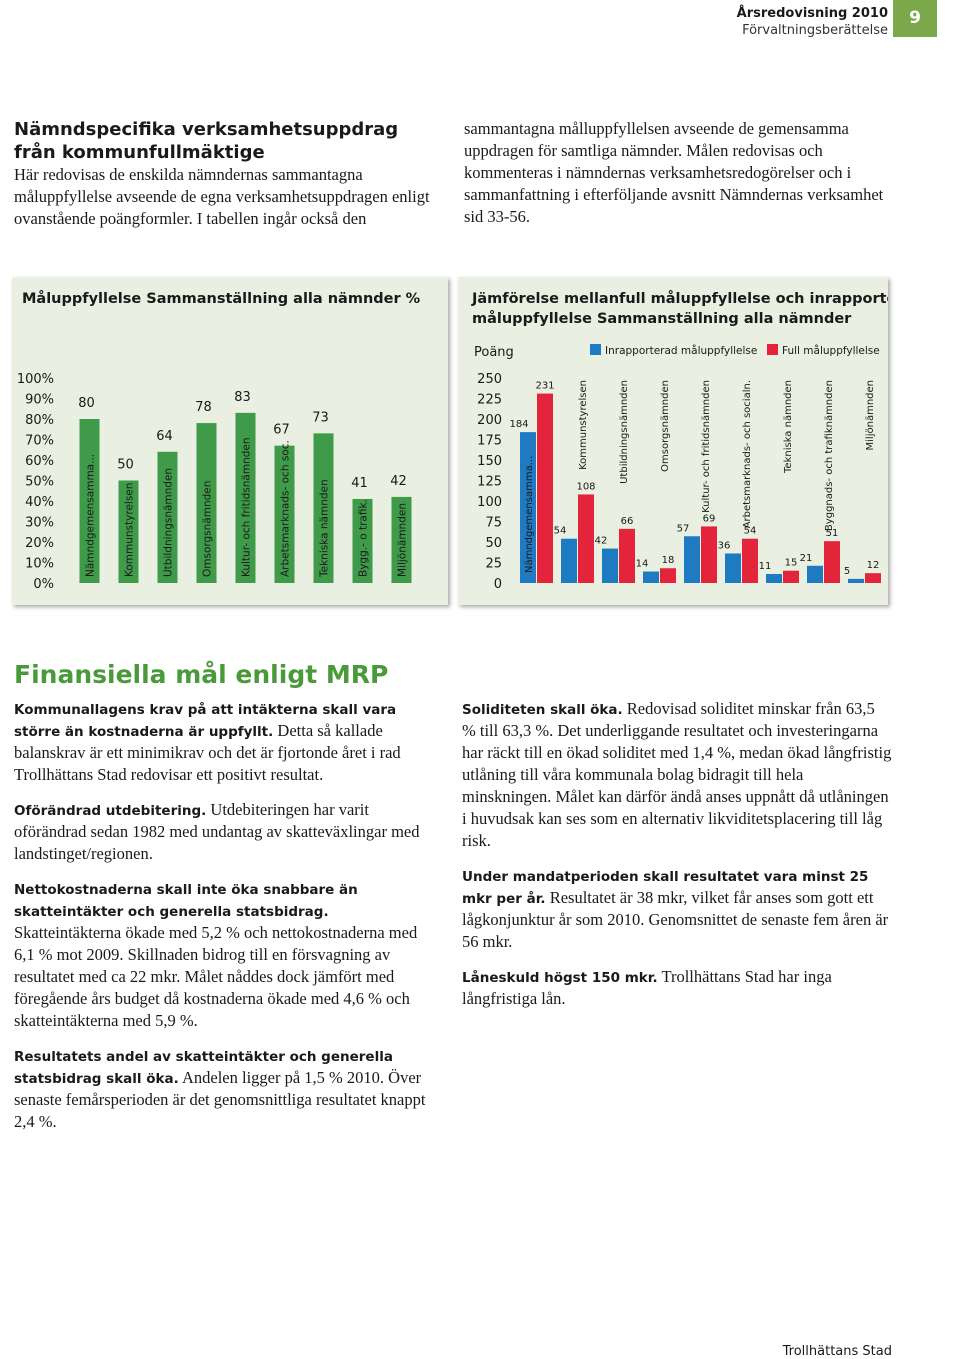 Image resolution: width=960 pixels, height=1359 pixels. Describe the element at coordinates (493, 543) in the screenshot. I see `y-tick-label: 50` at that location.